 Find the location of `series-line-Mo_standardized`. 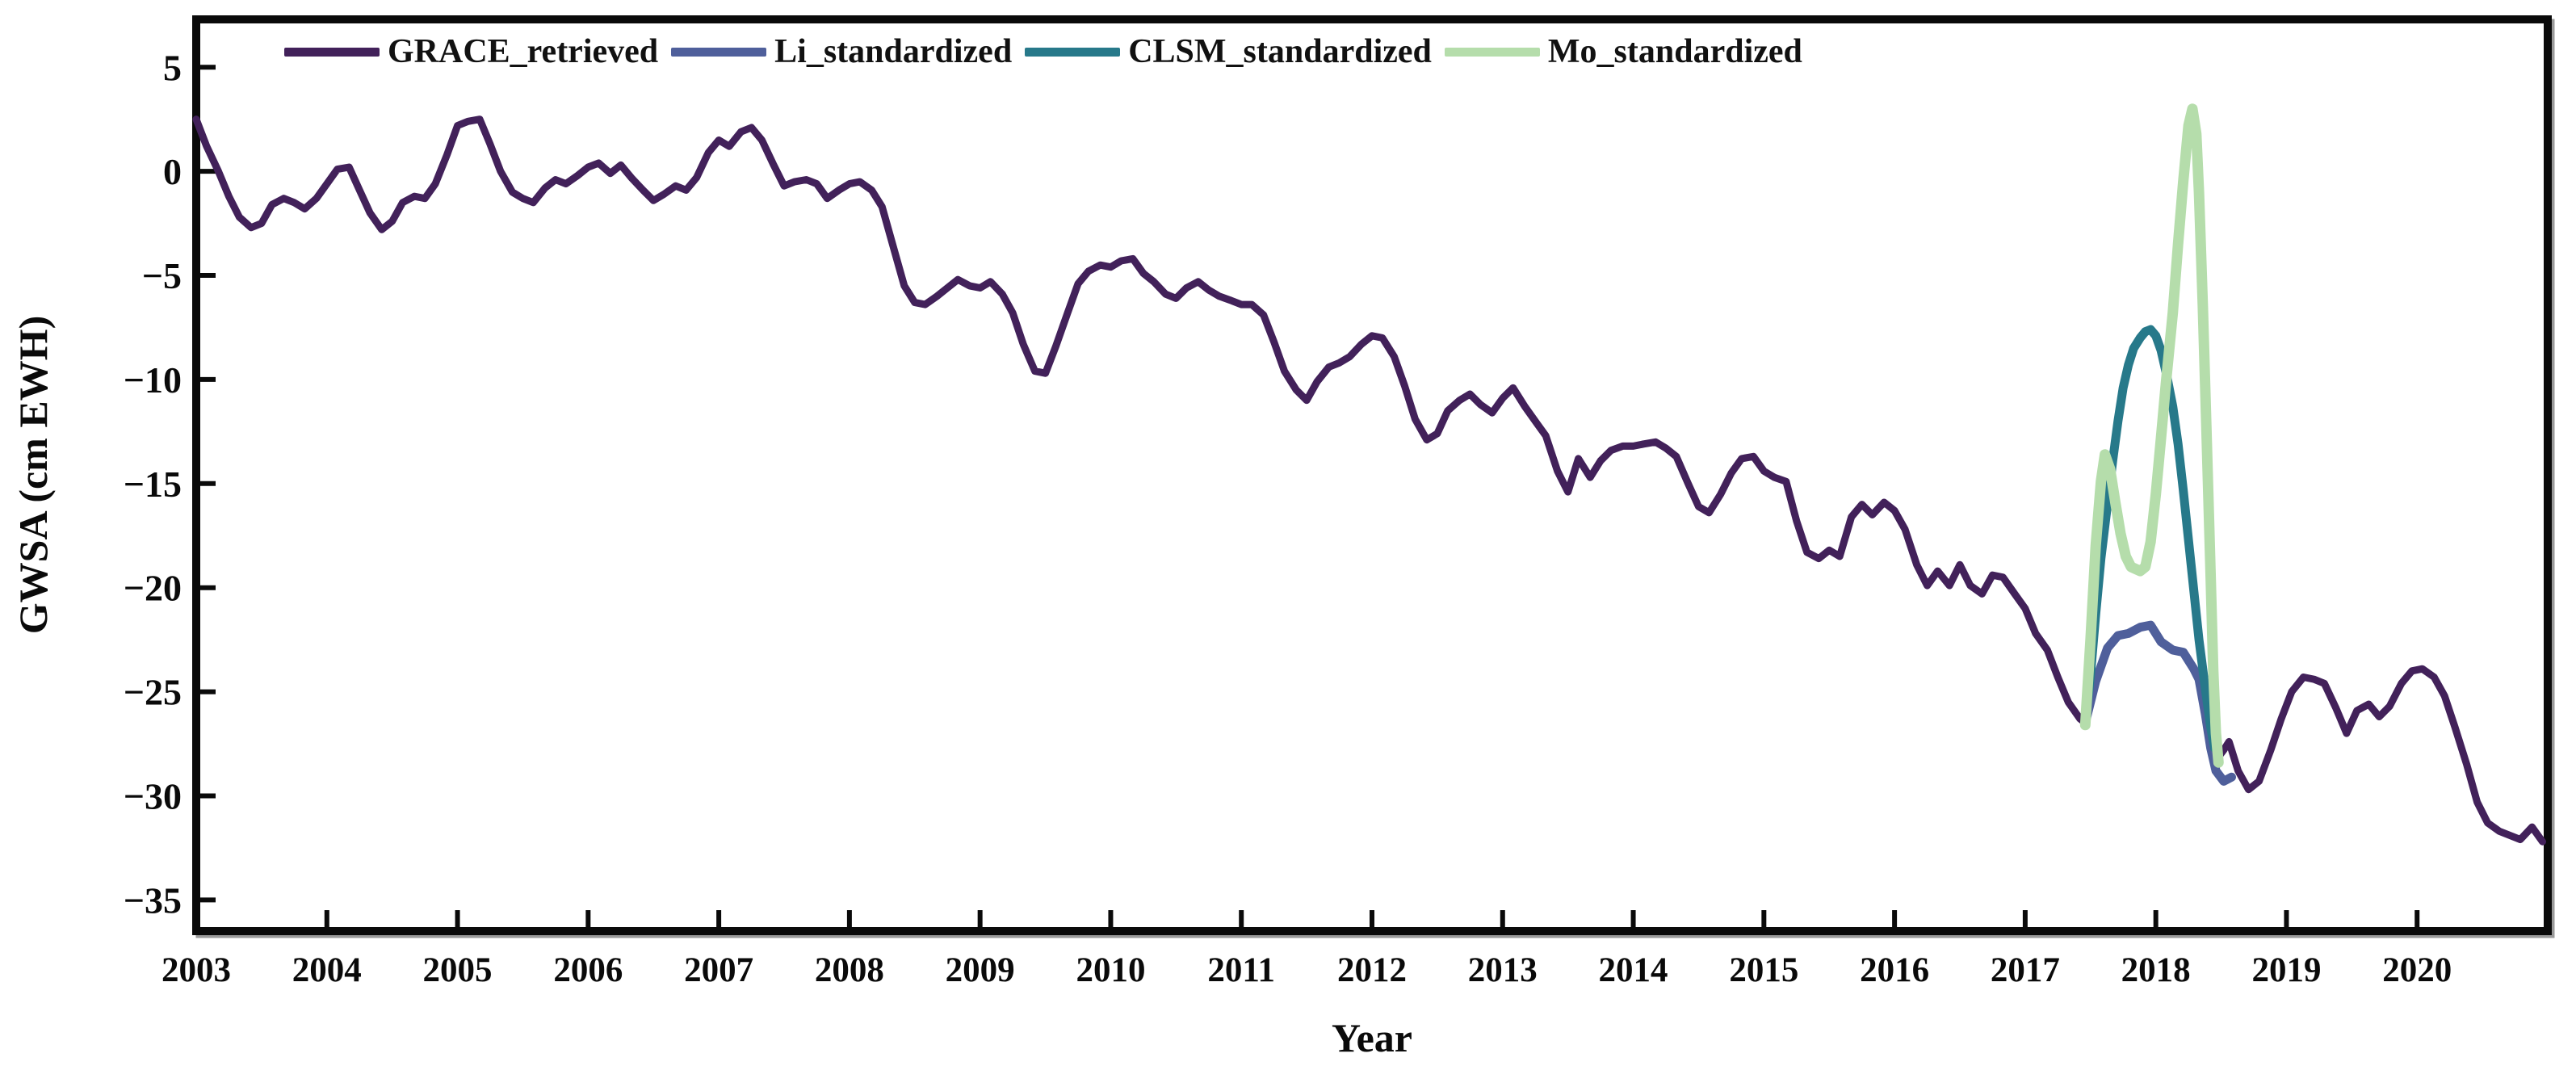

series-line-Mo_standardized is located at coordinates (2151, 435).